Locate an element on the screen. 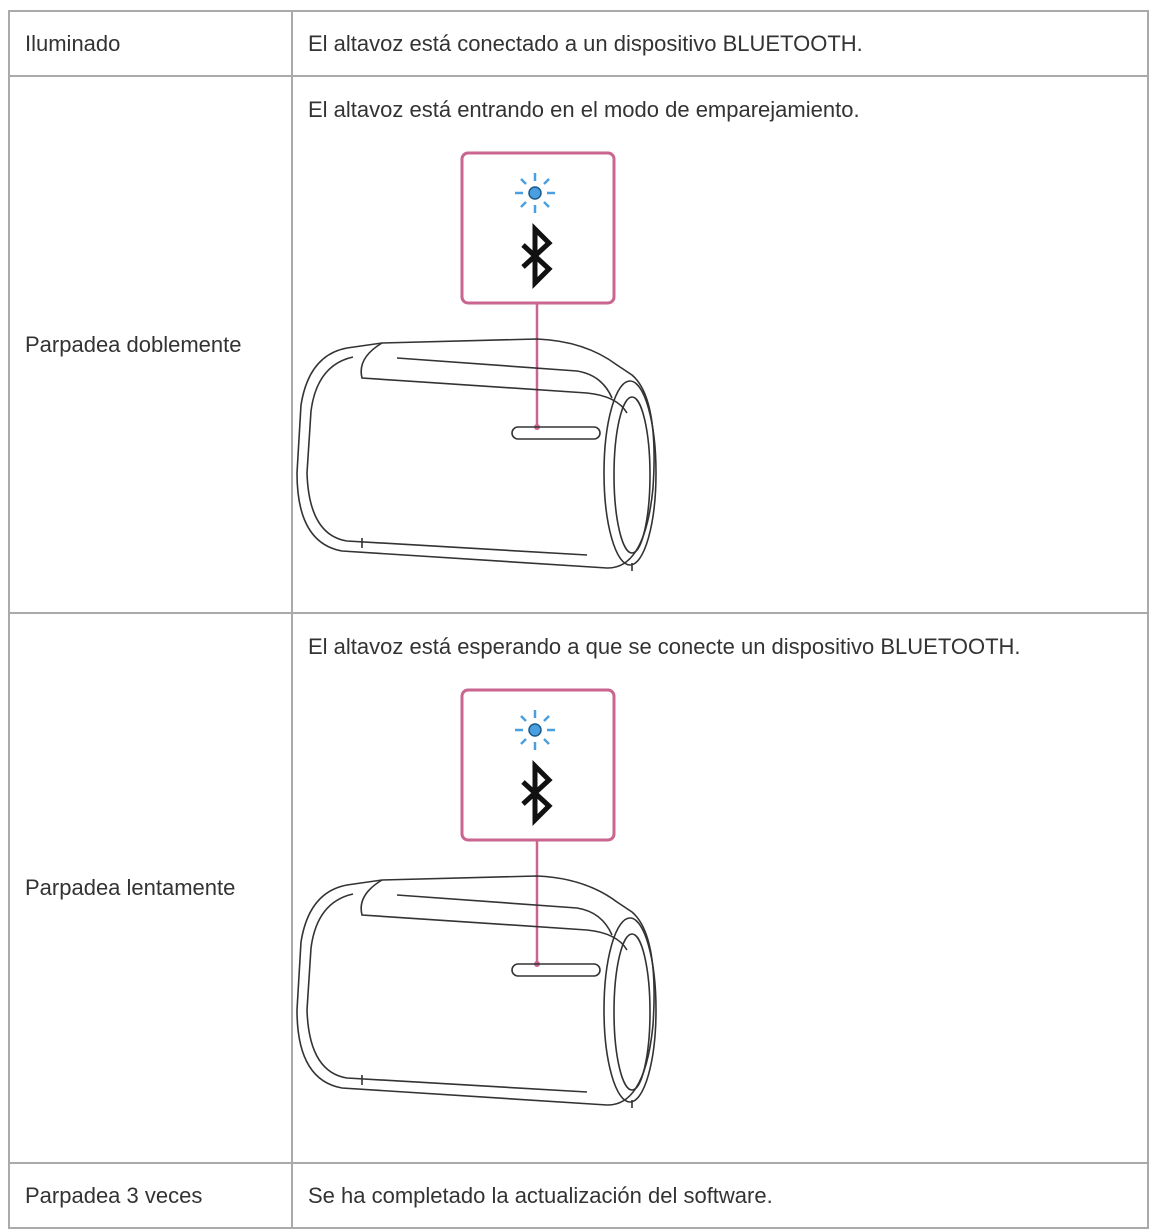 The image size is (1149, 1229). status-cell: Iluminado is located at coordinates (150, 43).